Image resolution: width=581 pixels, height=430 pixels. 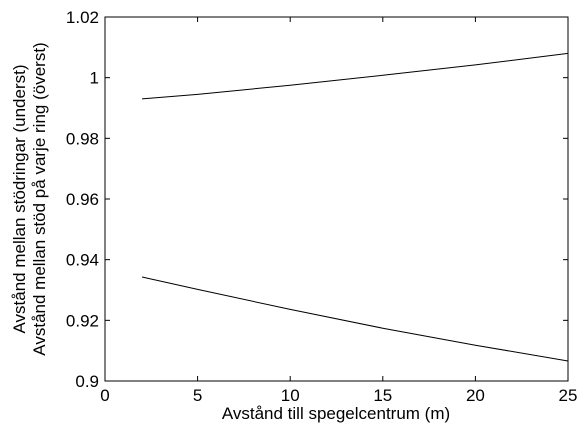 I want to click on y-tick-label: 0.94, so click(x=82, y=260).